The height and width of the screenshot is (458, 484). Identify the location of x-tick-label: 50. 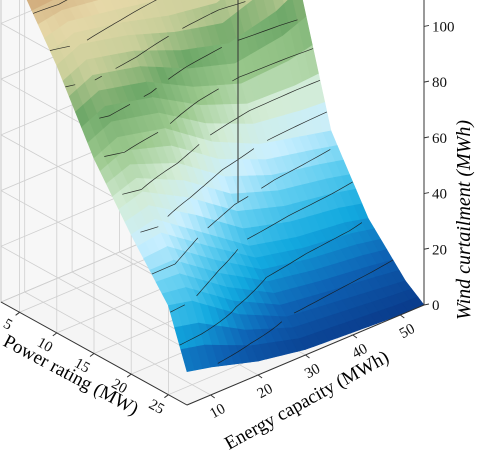
(407, 331).